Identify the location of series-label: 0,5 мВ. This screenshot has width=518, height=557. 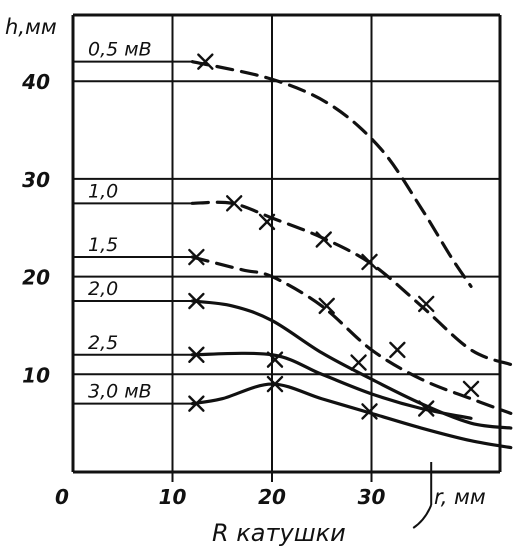
(120, 50).